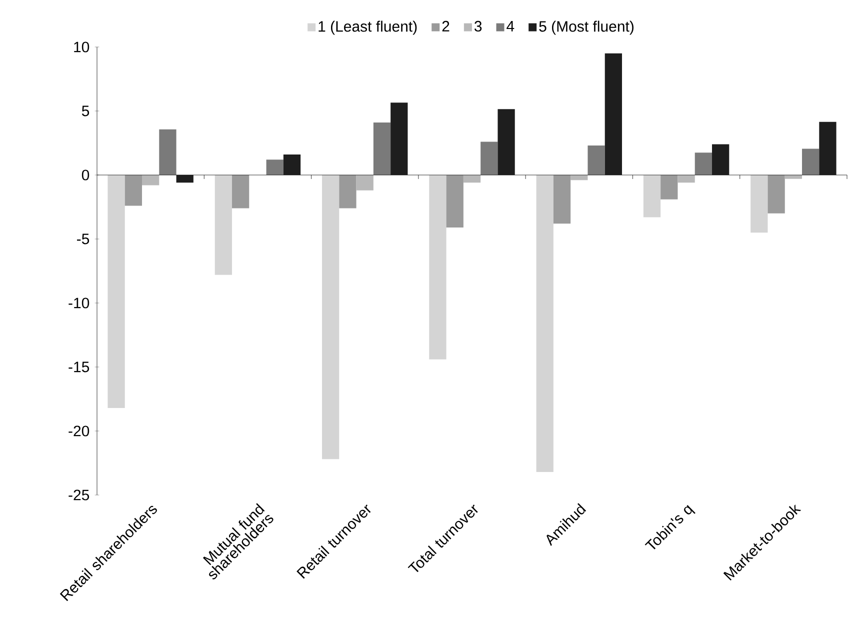  Describe the element at coordinates (86, 175) in the screenshot. I see `y-tick-label: 0` at that location.